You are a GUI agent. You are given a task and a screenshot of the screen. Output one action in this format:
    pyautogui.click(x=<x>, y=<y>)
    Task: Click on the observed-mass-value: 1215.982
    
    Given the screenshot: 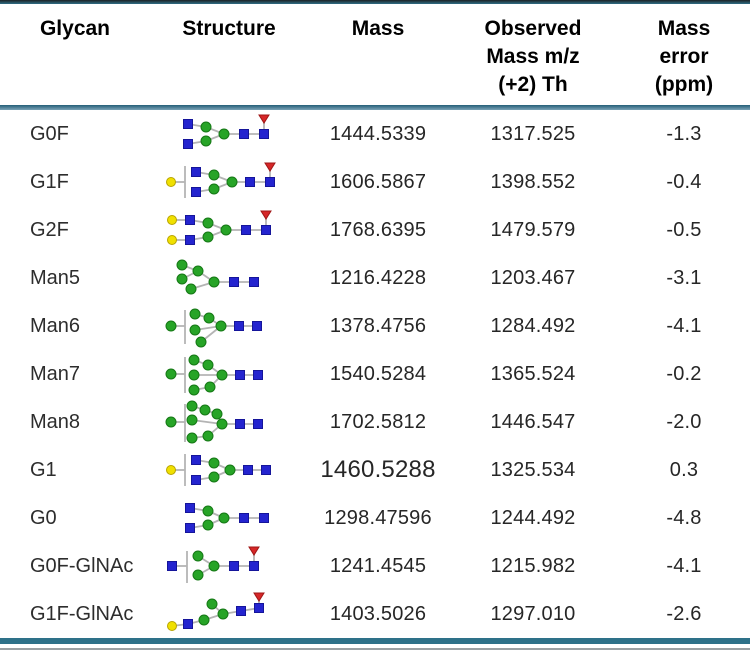 What is the action you would take?
    pyautogui.click(x=533, y=565)
    